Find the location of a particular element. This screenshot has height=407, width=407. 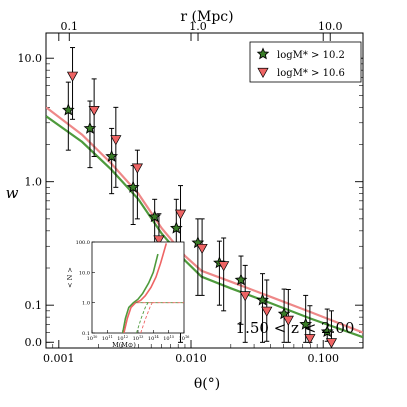

inset-x-tick-exponent: 13 is located at coordinates (141, 337).